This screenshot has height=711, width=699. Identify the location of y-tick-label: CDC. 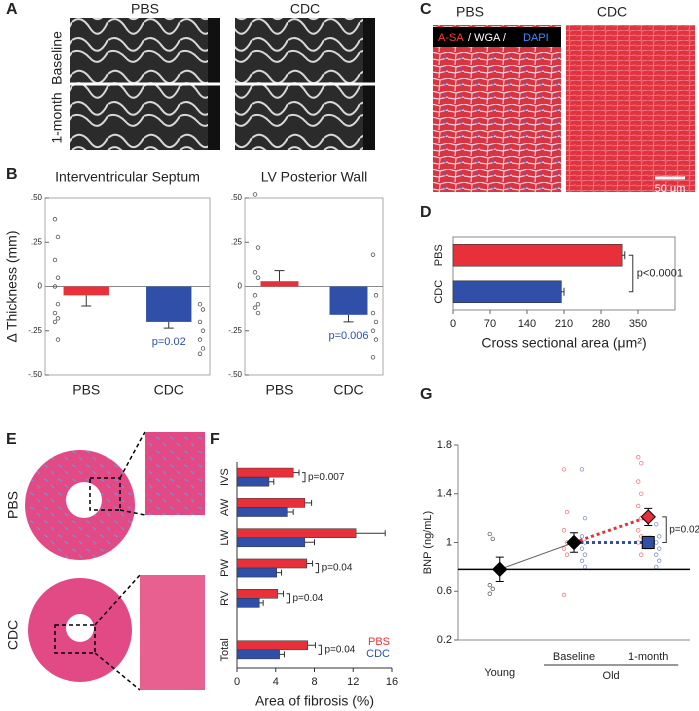
(439, 292).